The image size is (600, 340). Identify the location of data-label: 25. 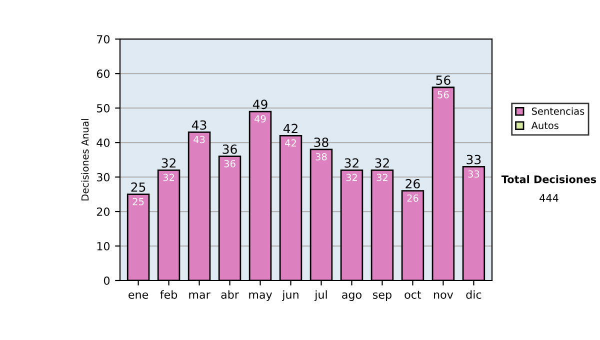
(138, 202).